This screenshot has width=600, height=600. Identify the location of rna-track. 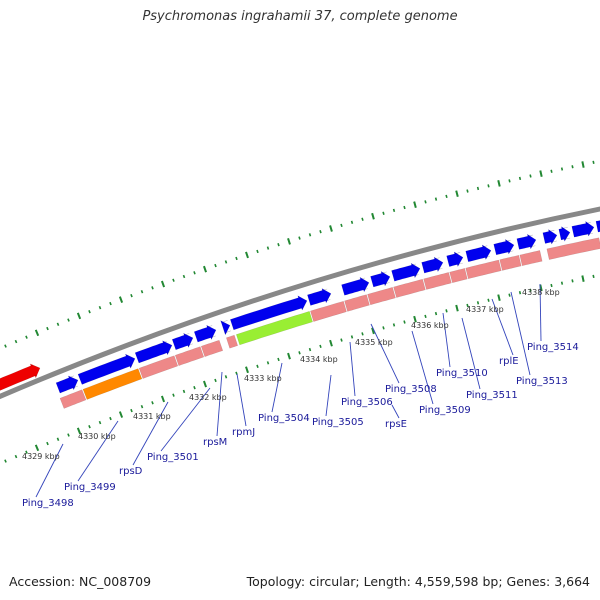
(20, 377).